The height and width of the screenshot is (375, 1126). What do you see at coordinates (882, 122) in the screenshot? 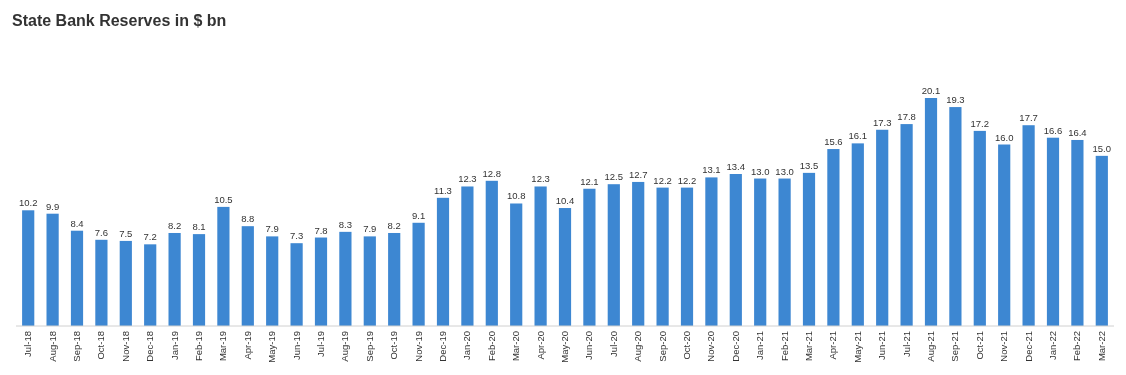
I see `data-label: 17.3` at bounding box center [882, 122].